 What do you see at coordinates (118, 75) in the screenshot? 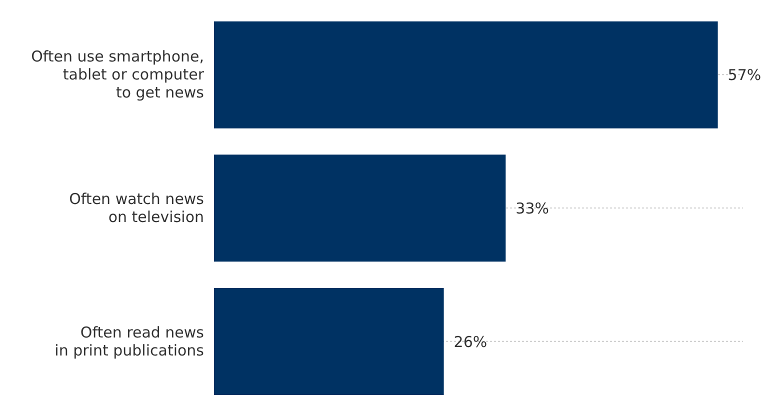
I see `y-tick-label: Often use smartphone, tablet or computer to get news` at bounding box center [118, 75].